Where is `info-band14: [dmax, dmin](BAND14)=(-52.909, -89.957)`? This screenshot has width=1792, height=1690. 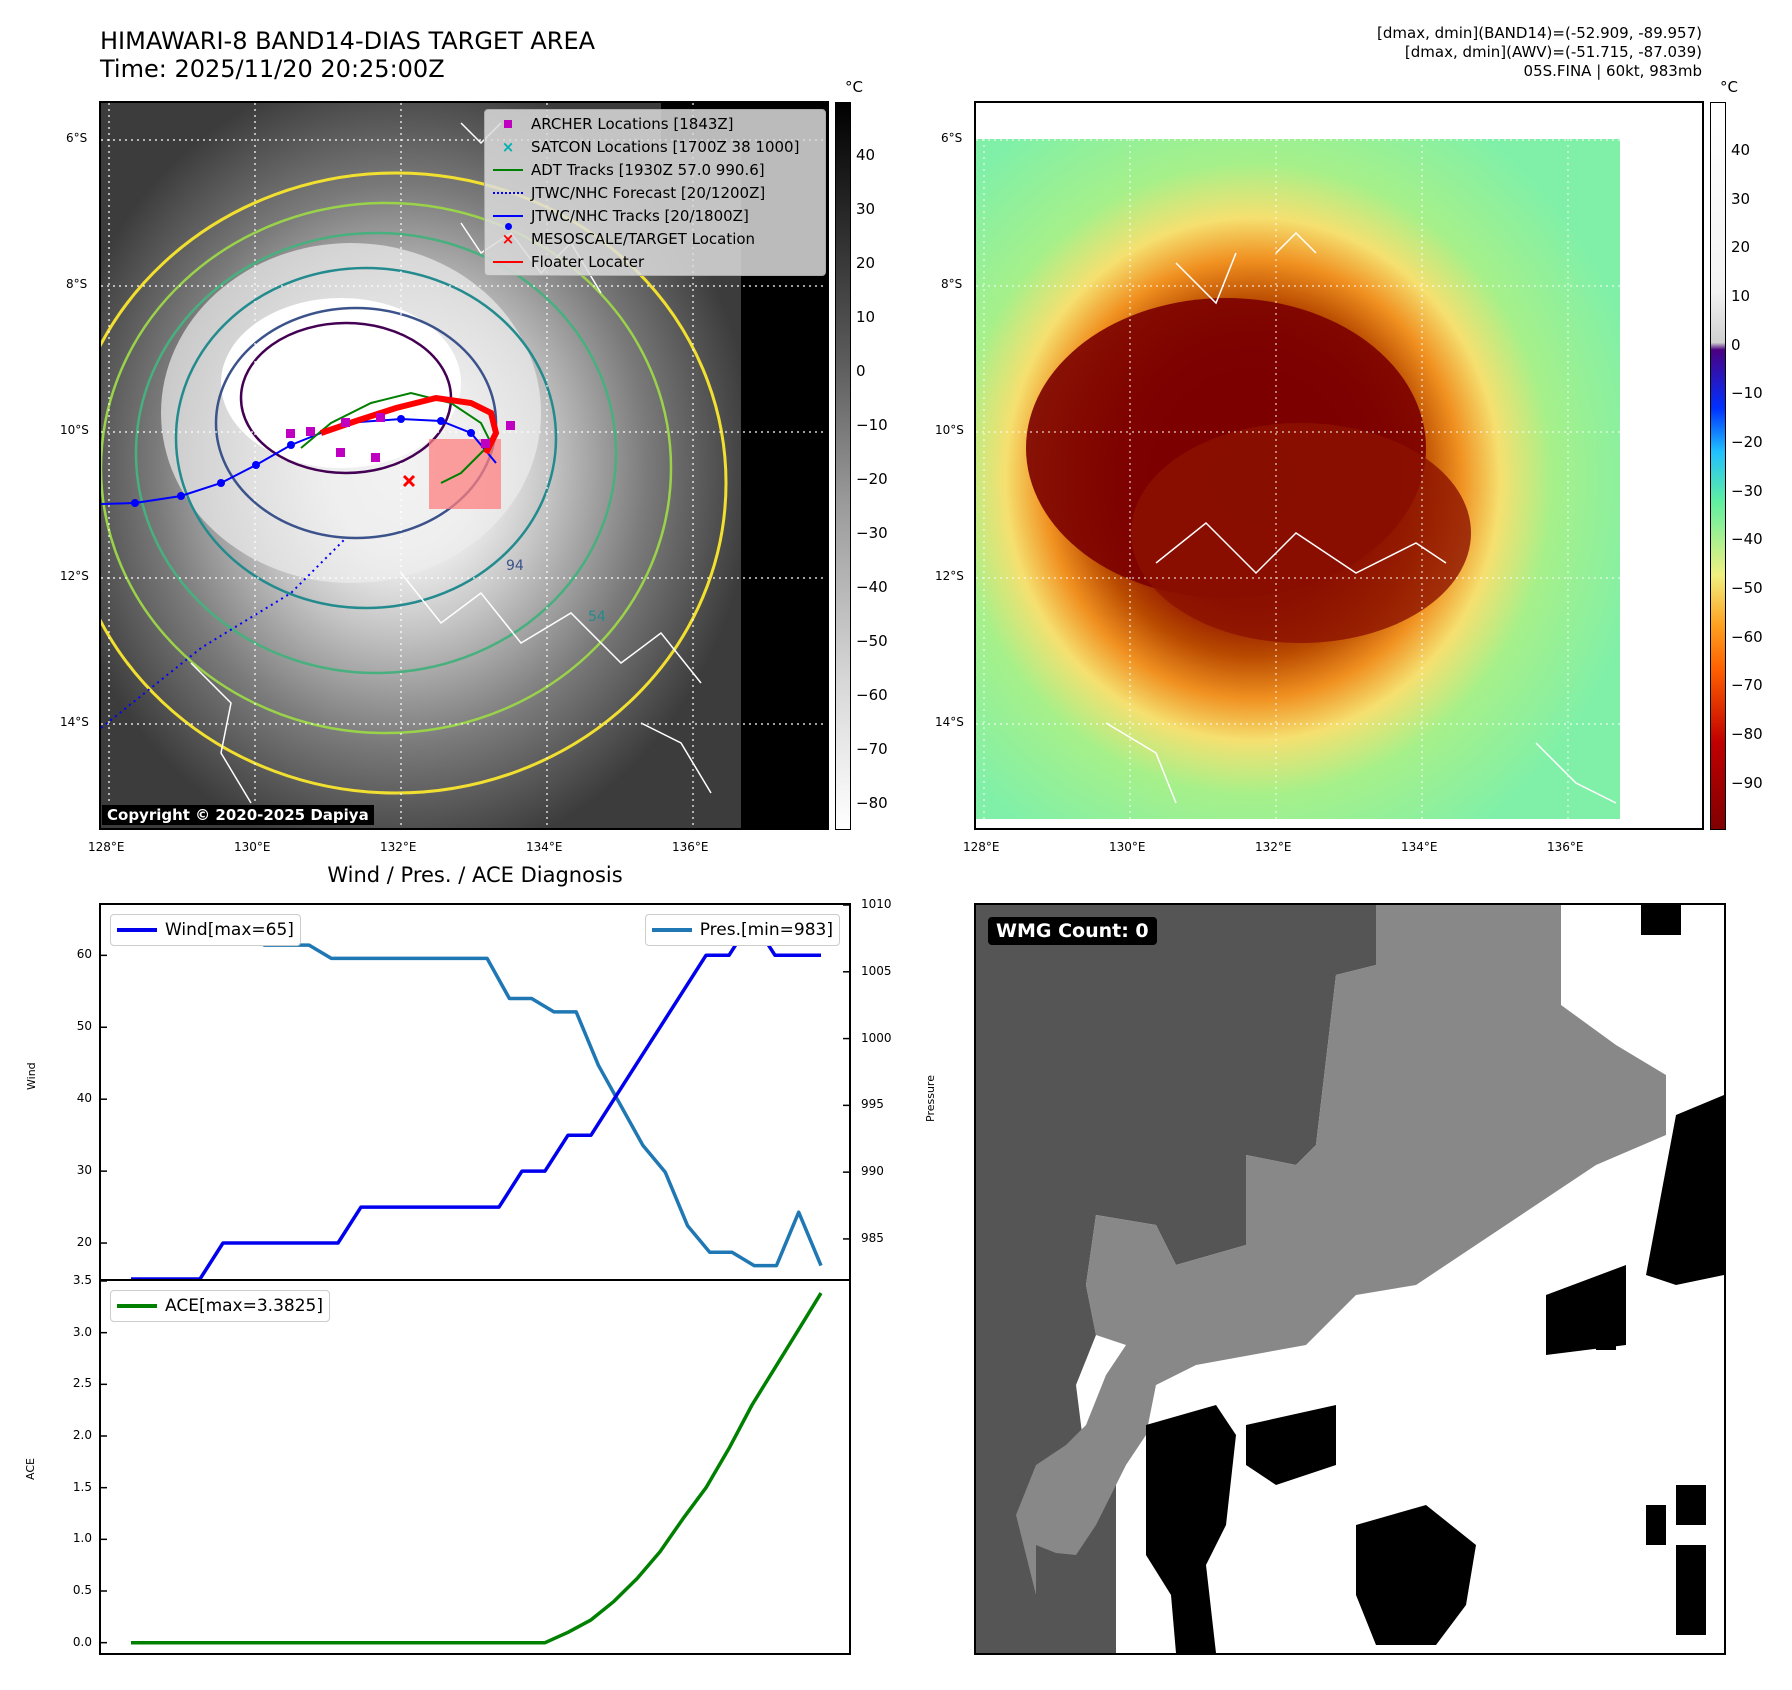 info-band14: [dmax, dmin](BAND14)=(-52.909, -89.957) is located at coordinates (1539, 33).